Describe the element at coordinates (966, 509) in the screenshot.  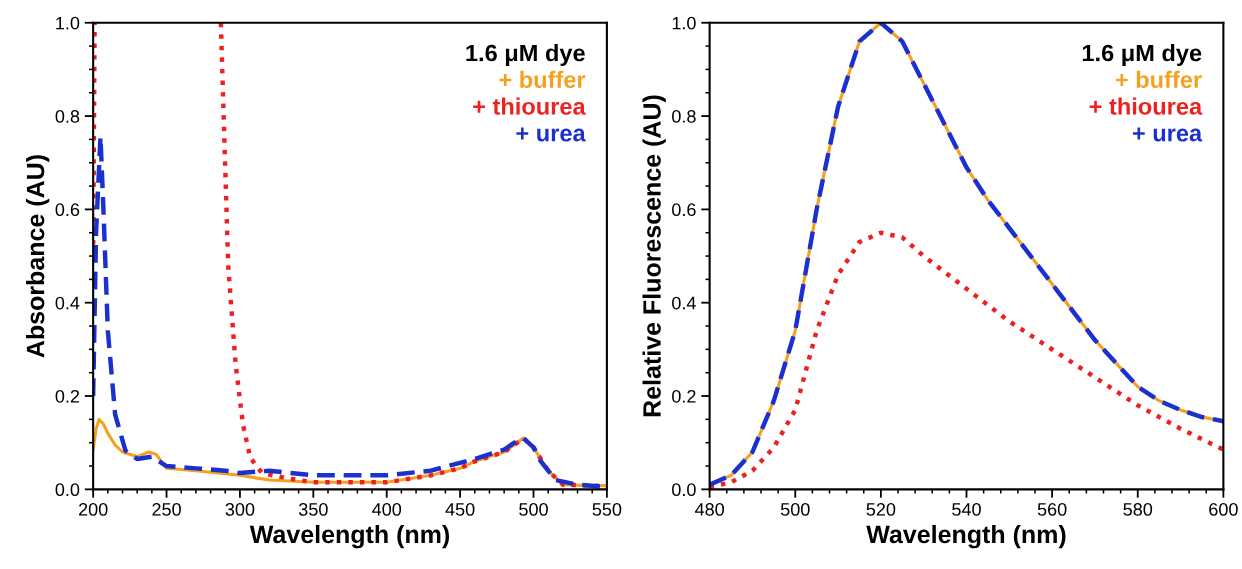
I see `x-tick-label: 540` at that location.